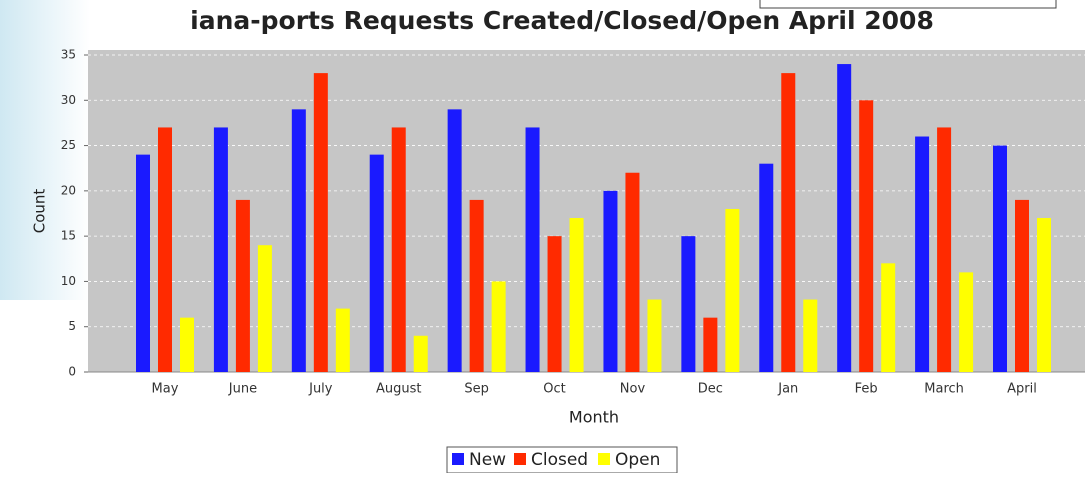 The image size is (1089, 477). Describe the element at coordinates (320, 389) in the screenshot. I see `x-tick-label: July` at that location.